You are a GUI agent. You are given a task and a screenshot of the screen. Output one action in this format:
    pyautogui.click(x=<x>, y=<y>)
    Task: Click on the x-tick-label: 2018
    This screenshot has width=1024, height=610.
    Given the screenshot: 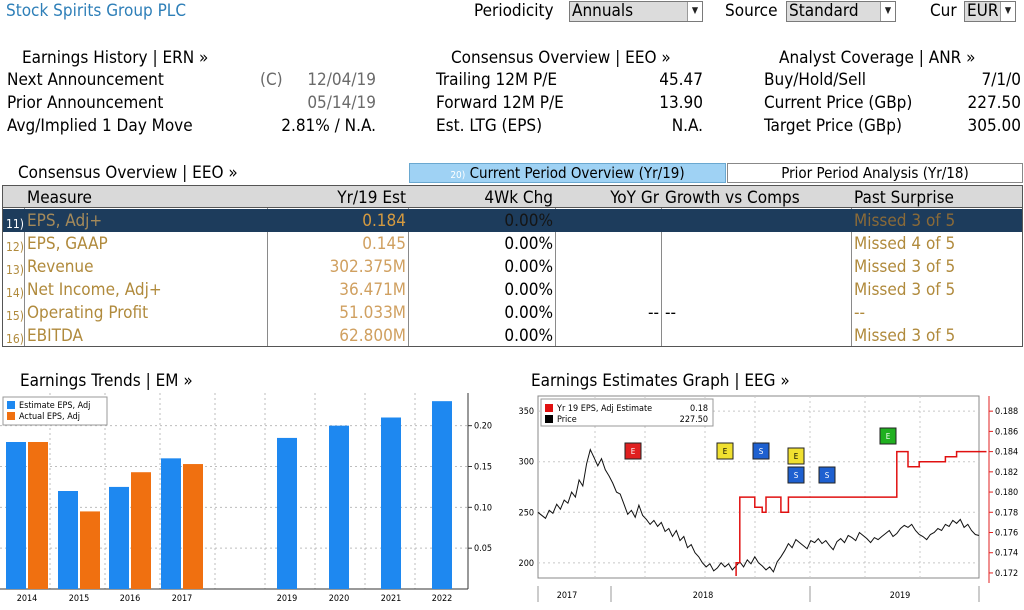 What is the action you would take?
    pyautogui.click(x=703, y=596)
    